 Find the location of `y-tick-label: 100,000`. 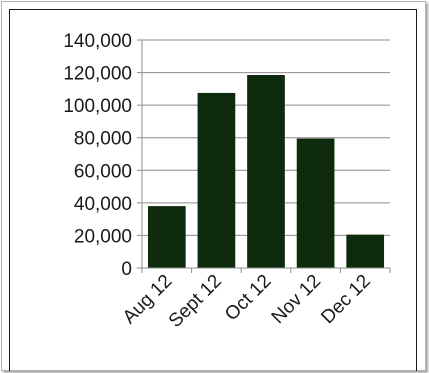

y-tick-label: 100,000 is located at coordinates (97, 106).